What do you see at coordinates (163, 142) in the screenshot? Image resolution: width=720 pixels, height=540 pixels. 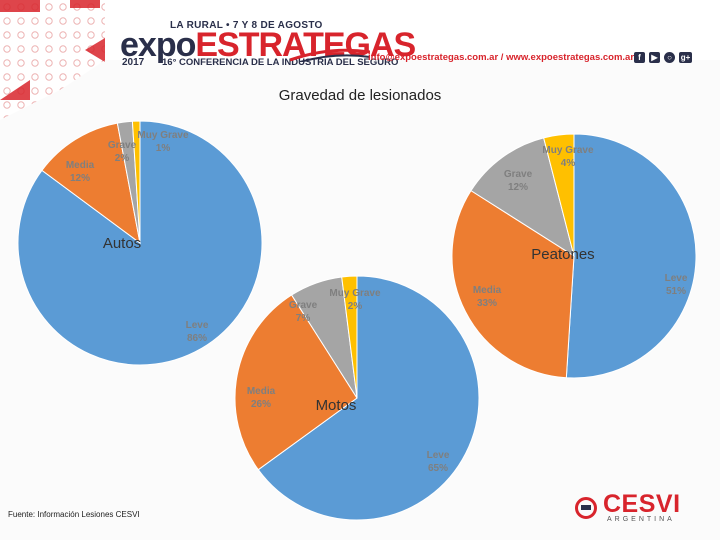 I see `data-label-autos-muy-grave: Muy Grave 1%` at bounding box center [163, 142].